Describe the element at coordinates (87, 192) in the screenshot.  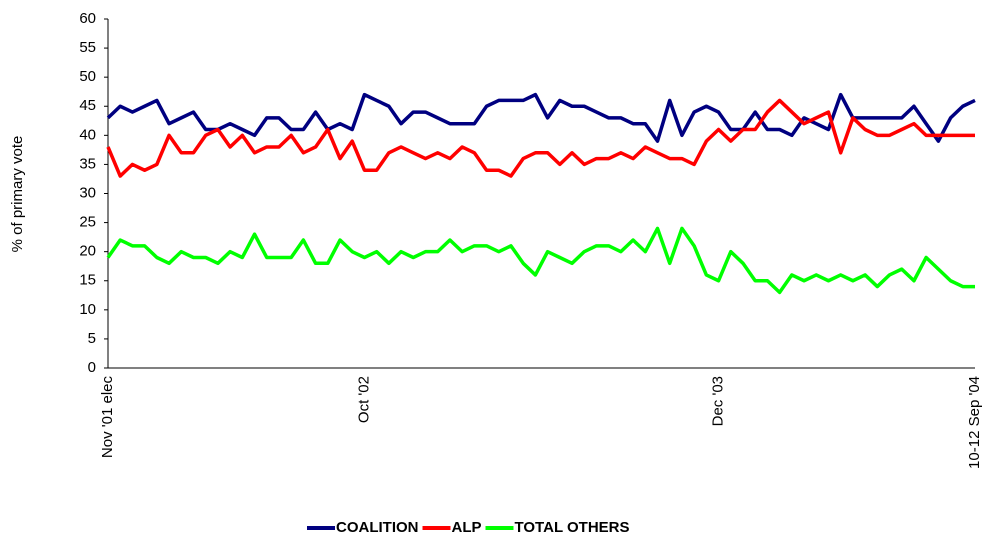
I see `y-tick-label: 30` at that location.